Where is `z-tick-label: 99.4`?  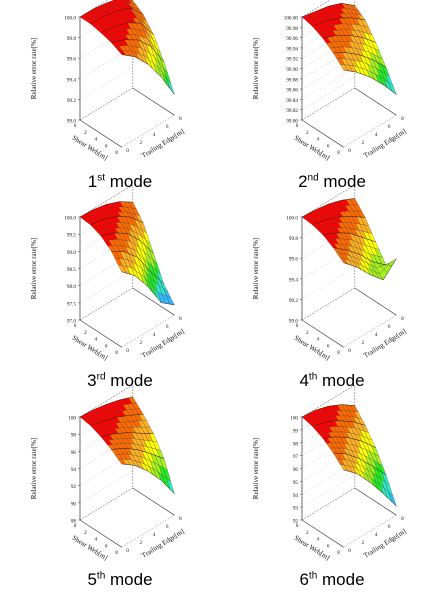 z-tick-label: 99.4 is located at coordinates (71, 80).